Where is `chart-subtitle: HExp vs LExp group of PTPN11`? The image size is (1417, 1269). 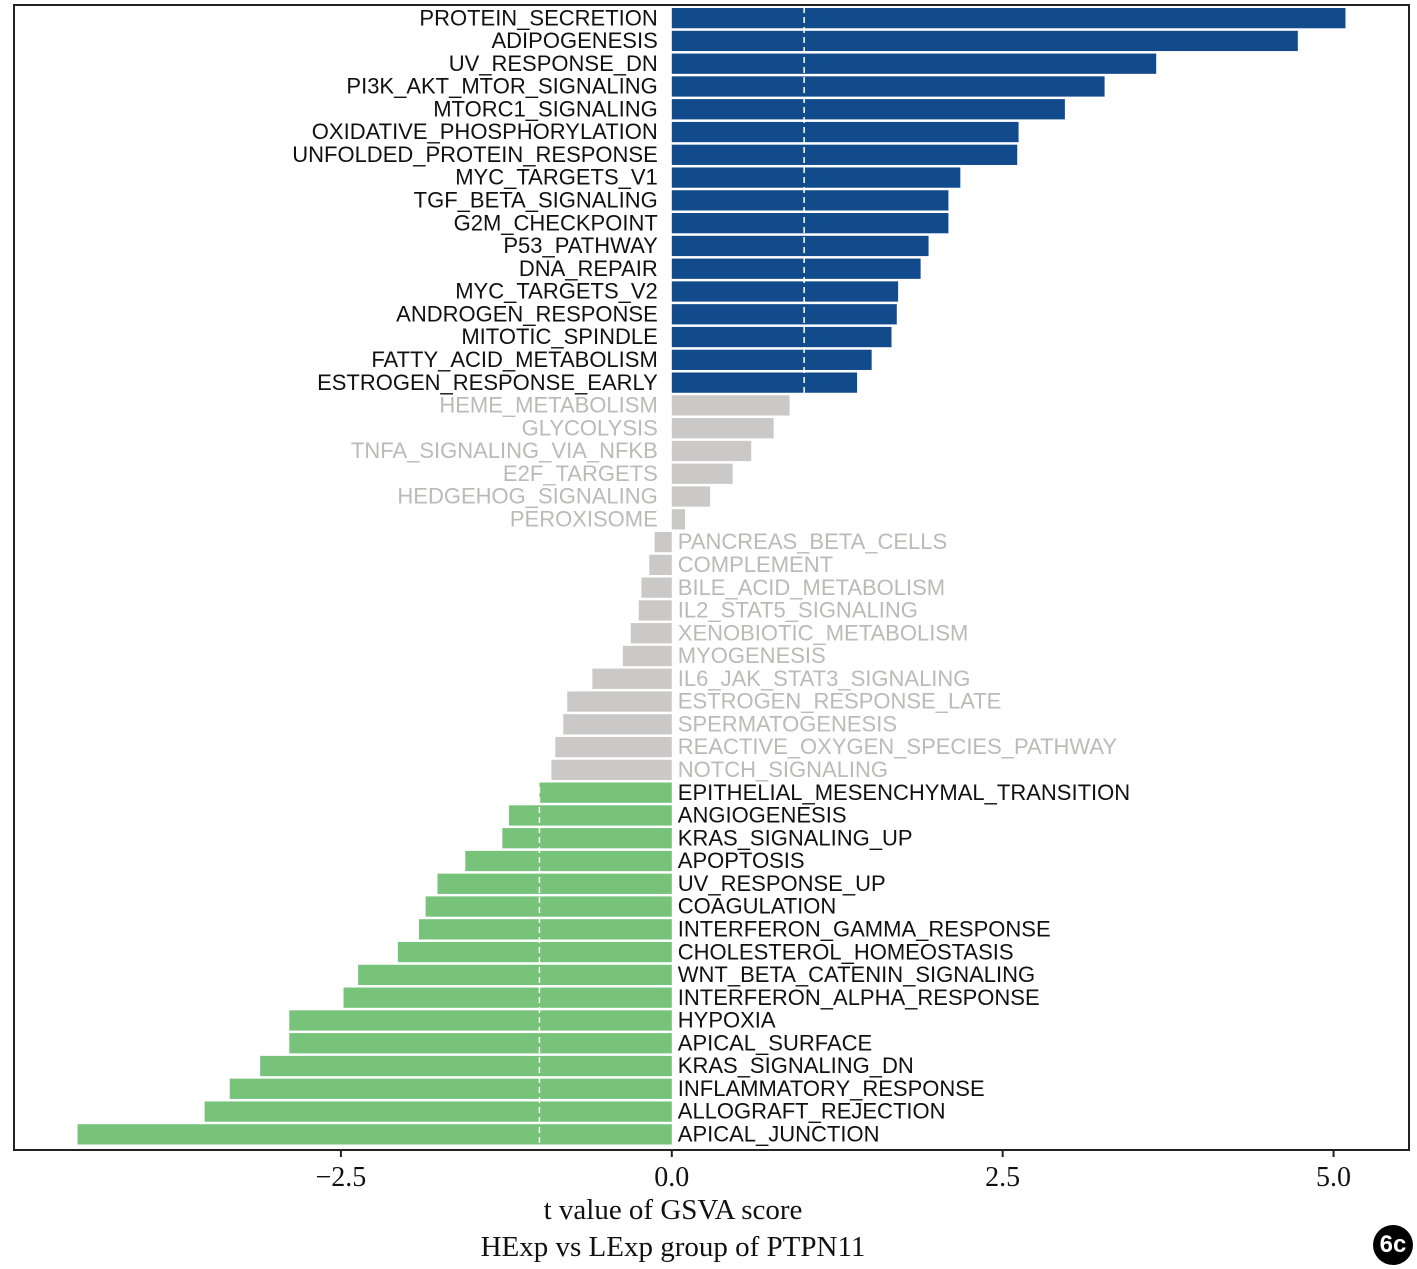
chart-subtitle: HExp vs LExp group of PTPN11 is located at coordinates (673, 1247).